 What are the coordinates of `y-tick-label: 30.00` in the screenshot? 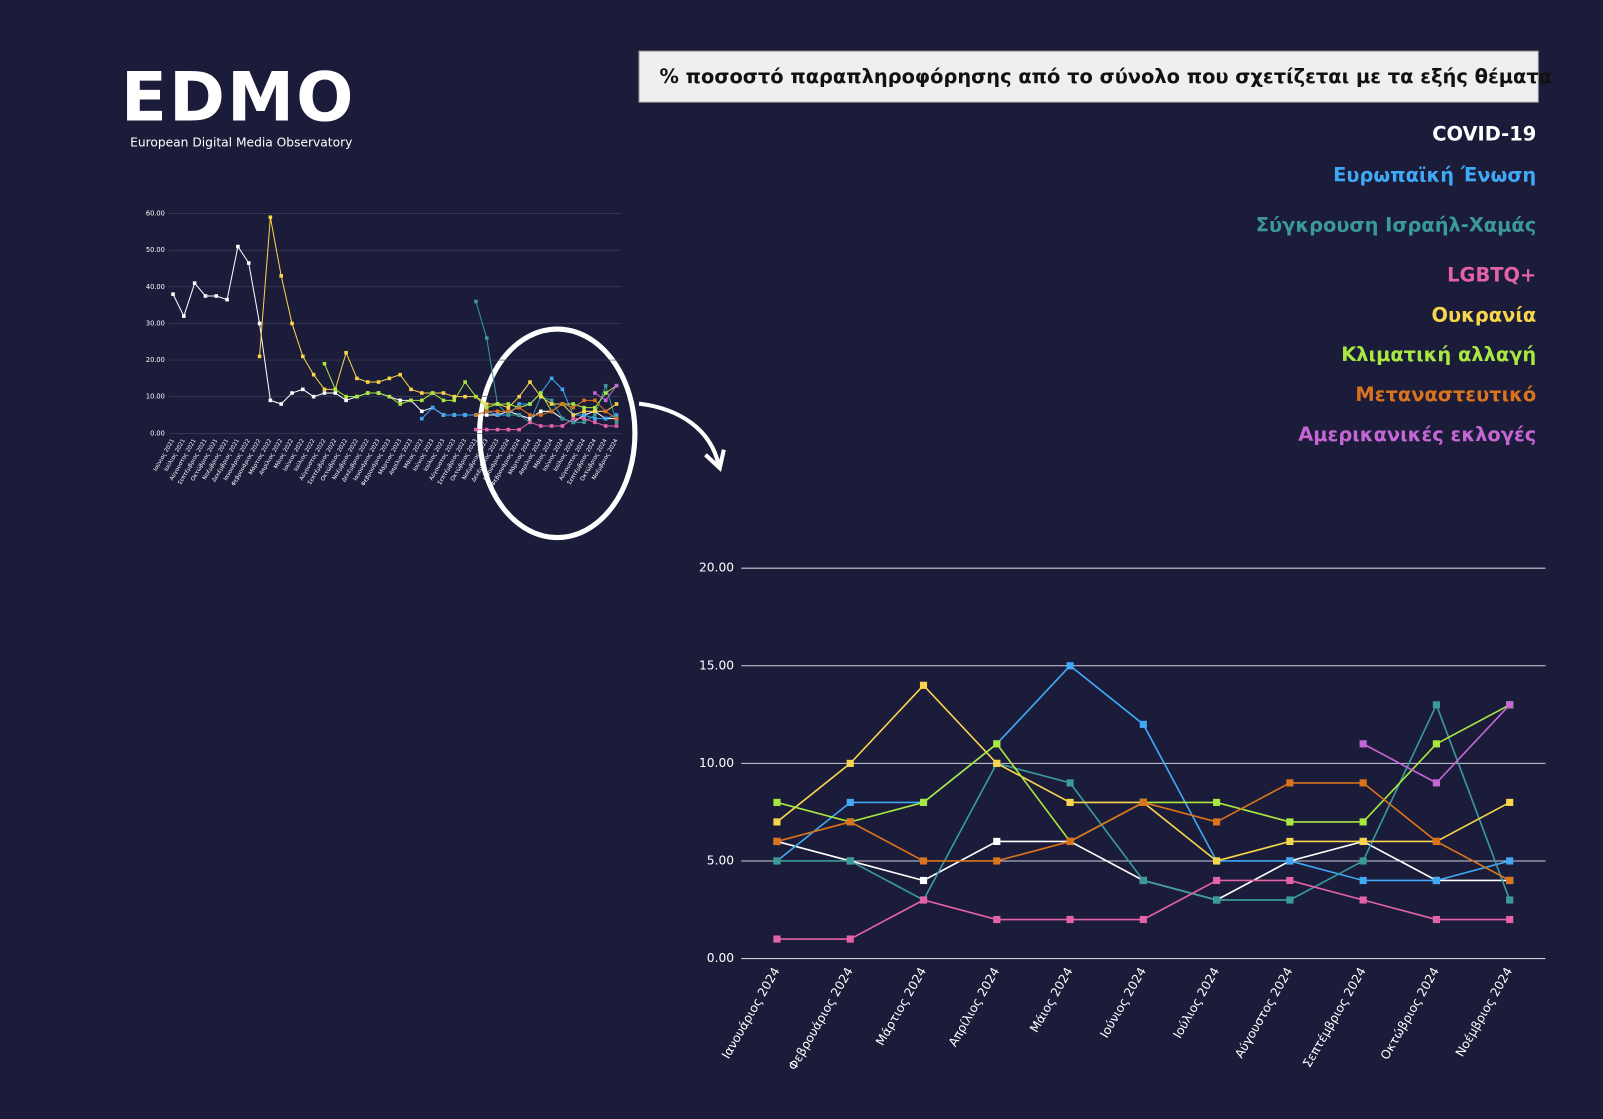 It's located at (155, 323).